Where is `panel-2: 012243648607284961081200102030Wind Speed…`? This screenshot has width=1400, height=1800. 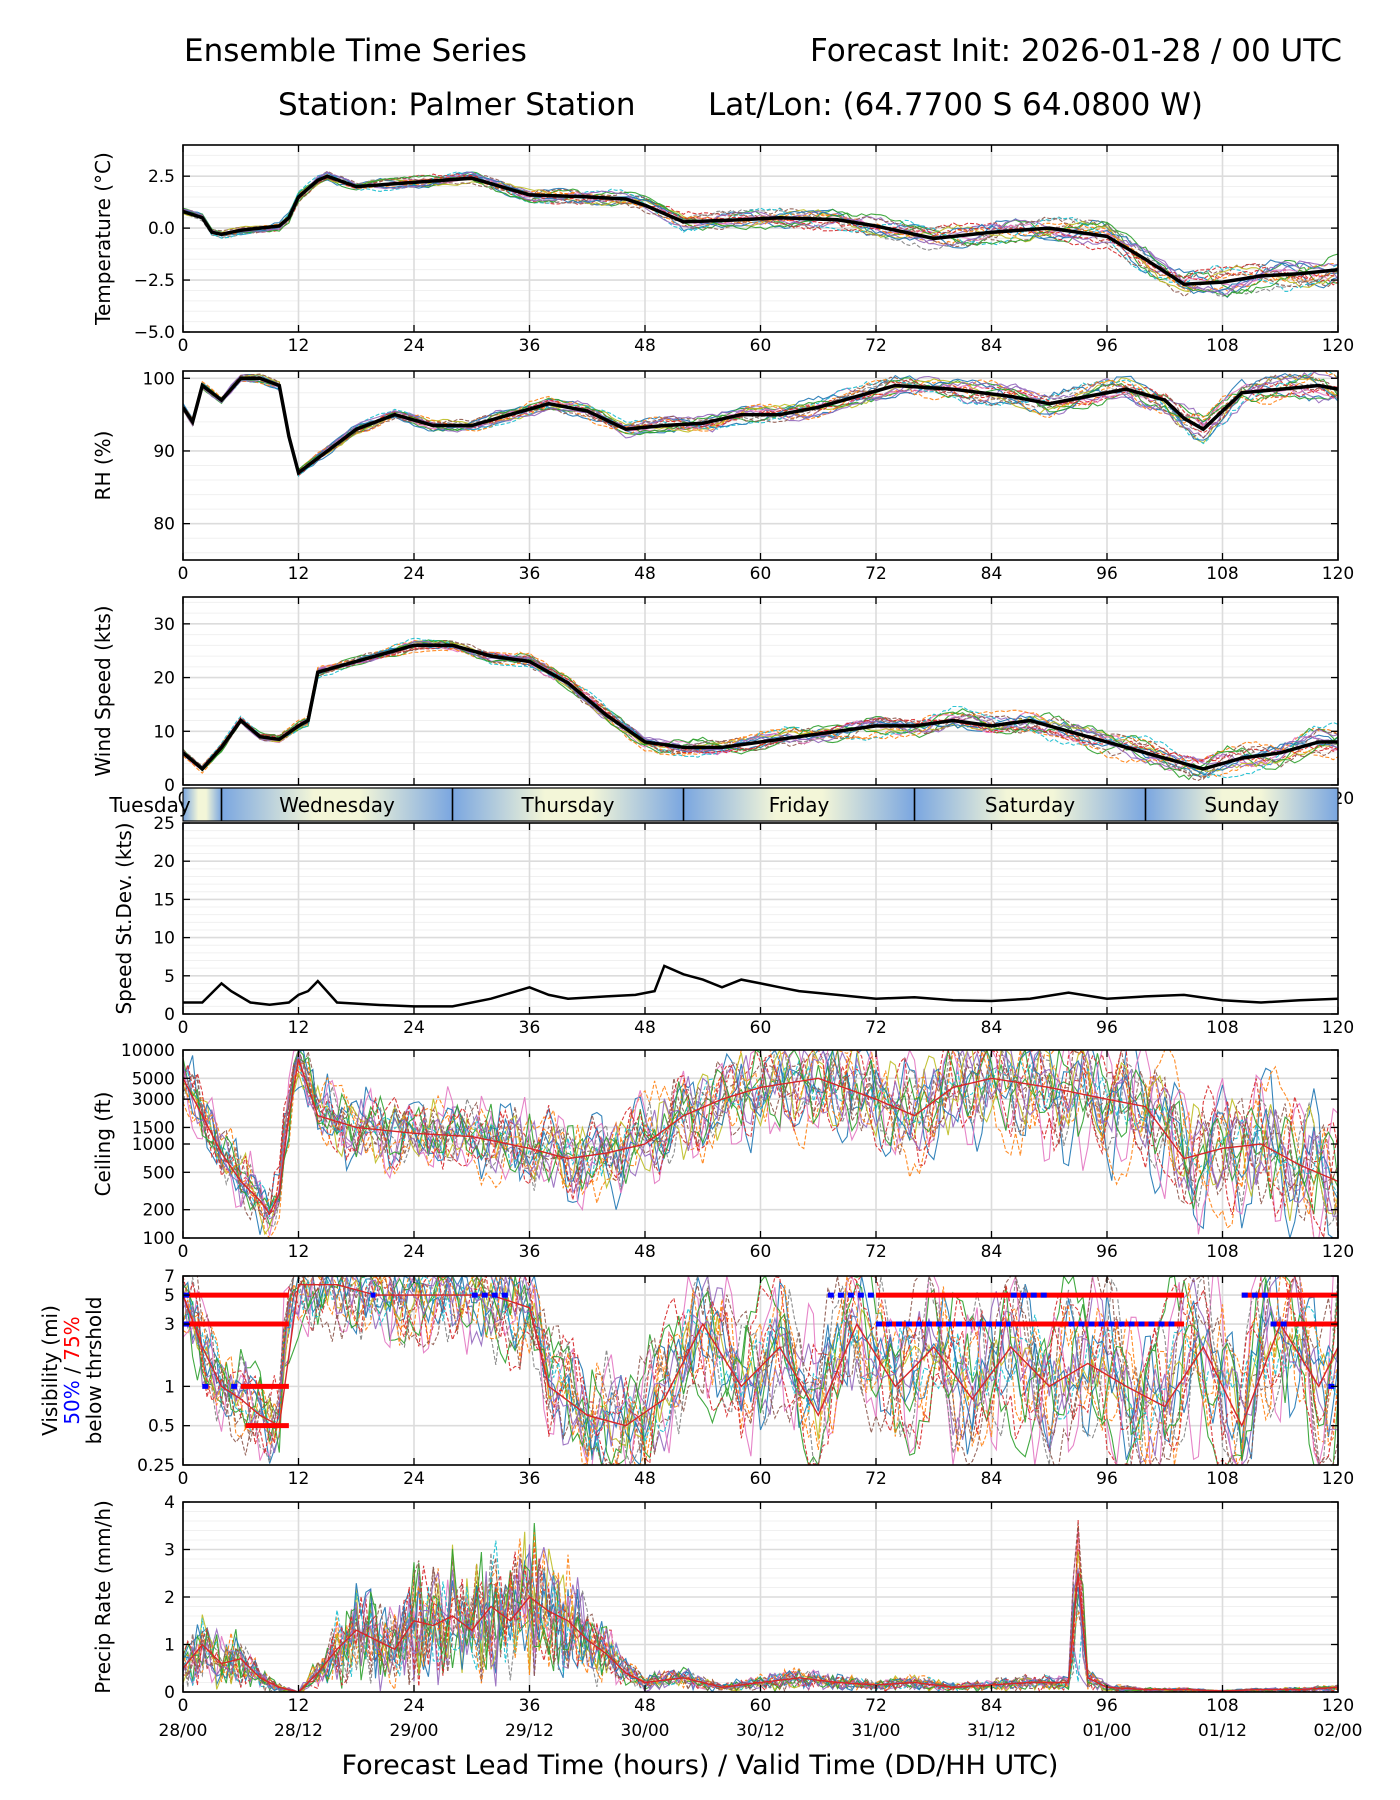 panel-2: 012243648607284961081200102030Wind Speed… is located at coordinates (722, 702).